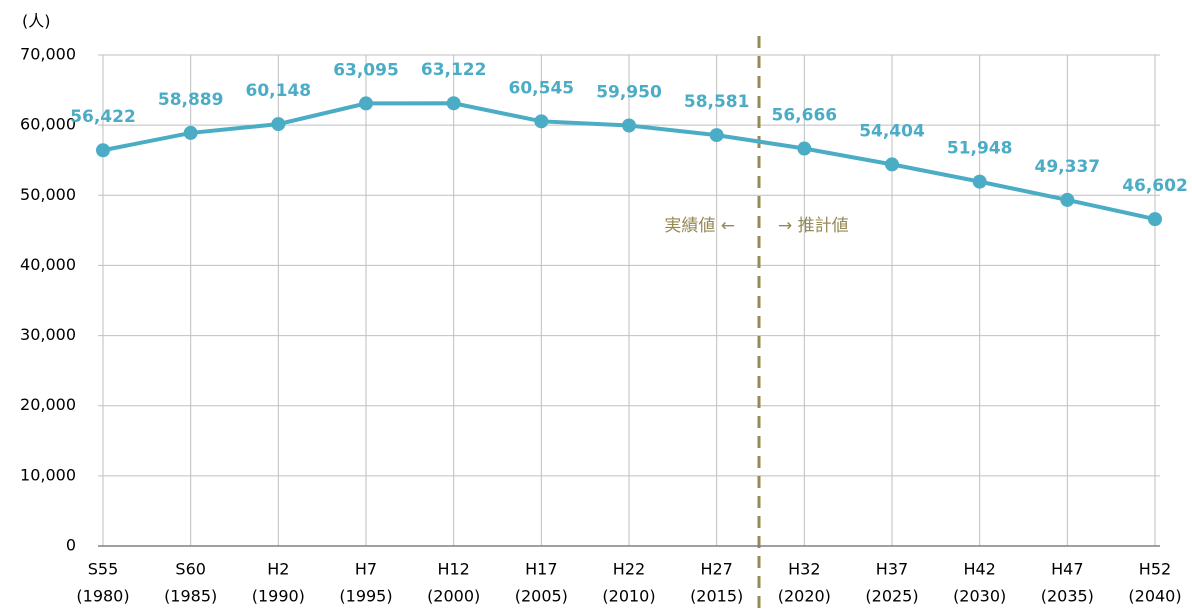  I want to click on x-tick-label: (2000), so click(453, 596).